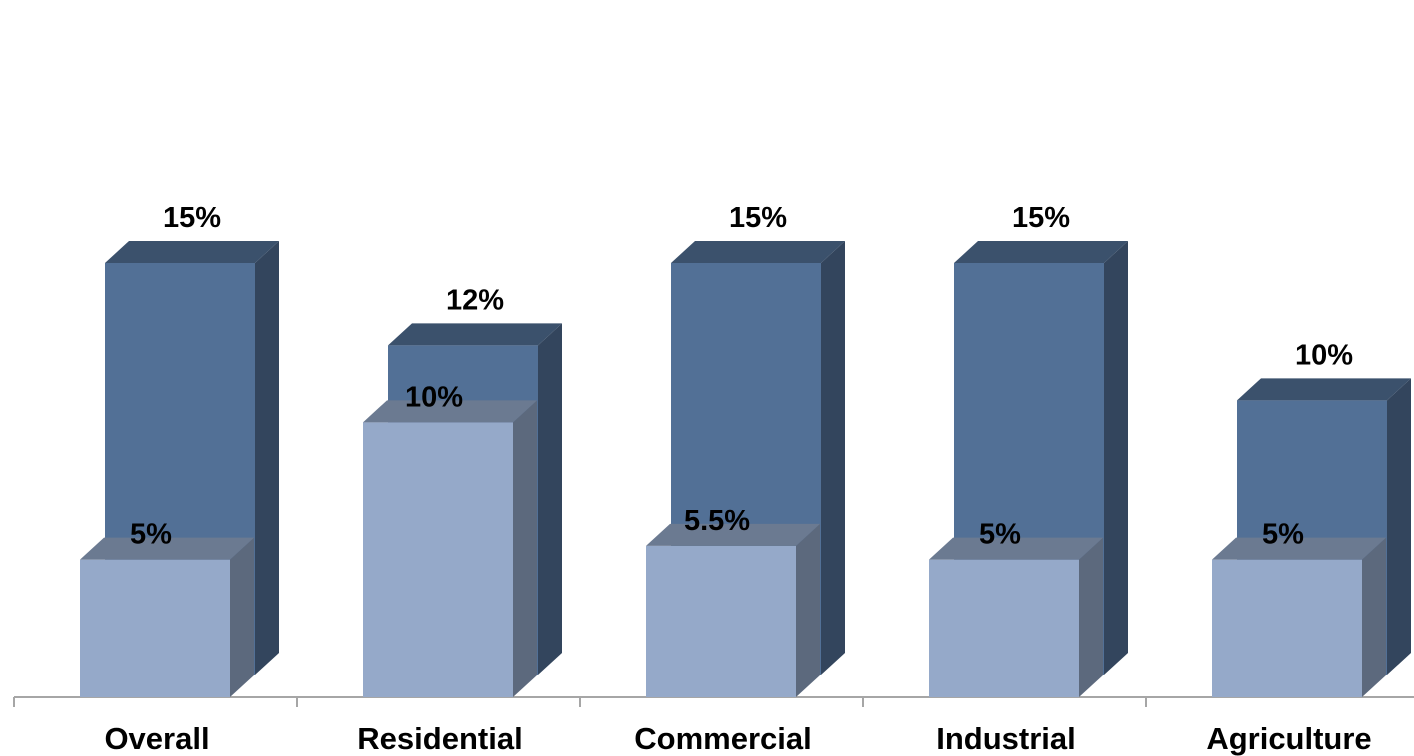 The height and width of the screenshot is (756, 1414). Describe the element at coordinates (151, 535) in the screenshot. I see `data-label-front-0: 5%` at that location.